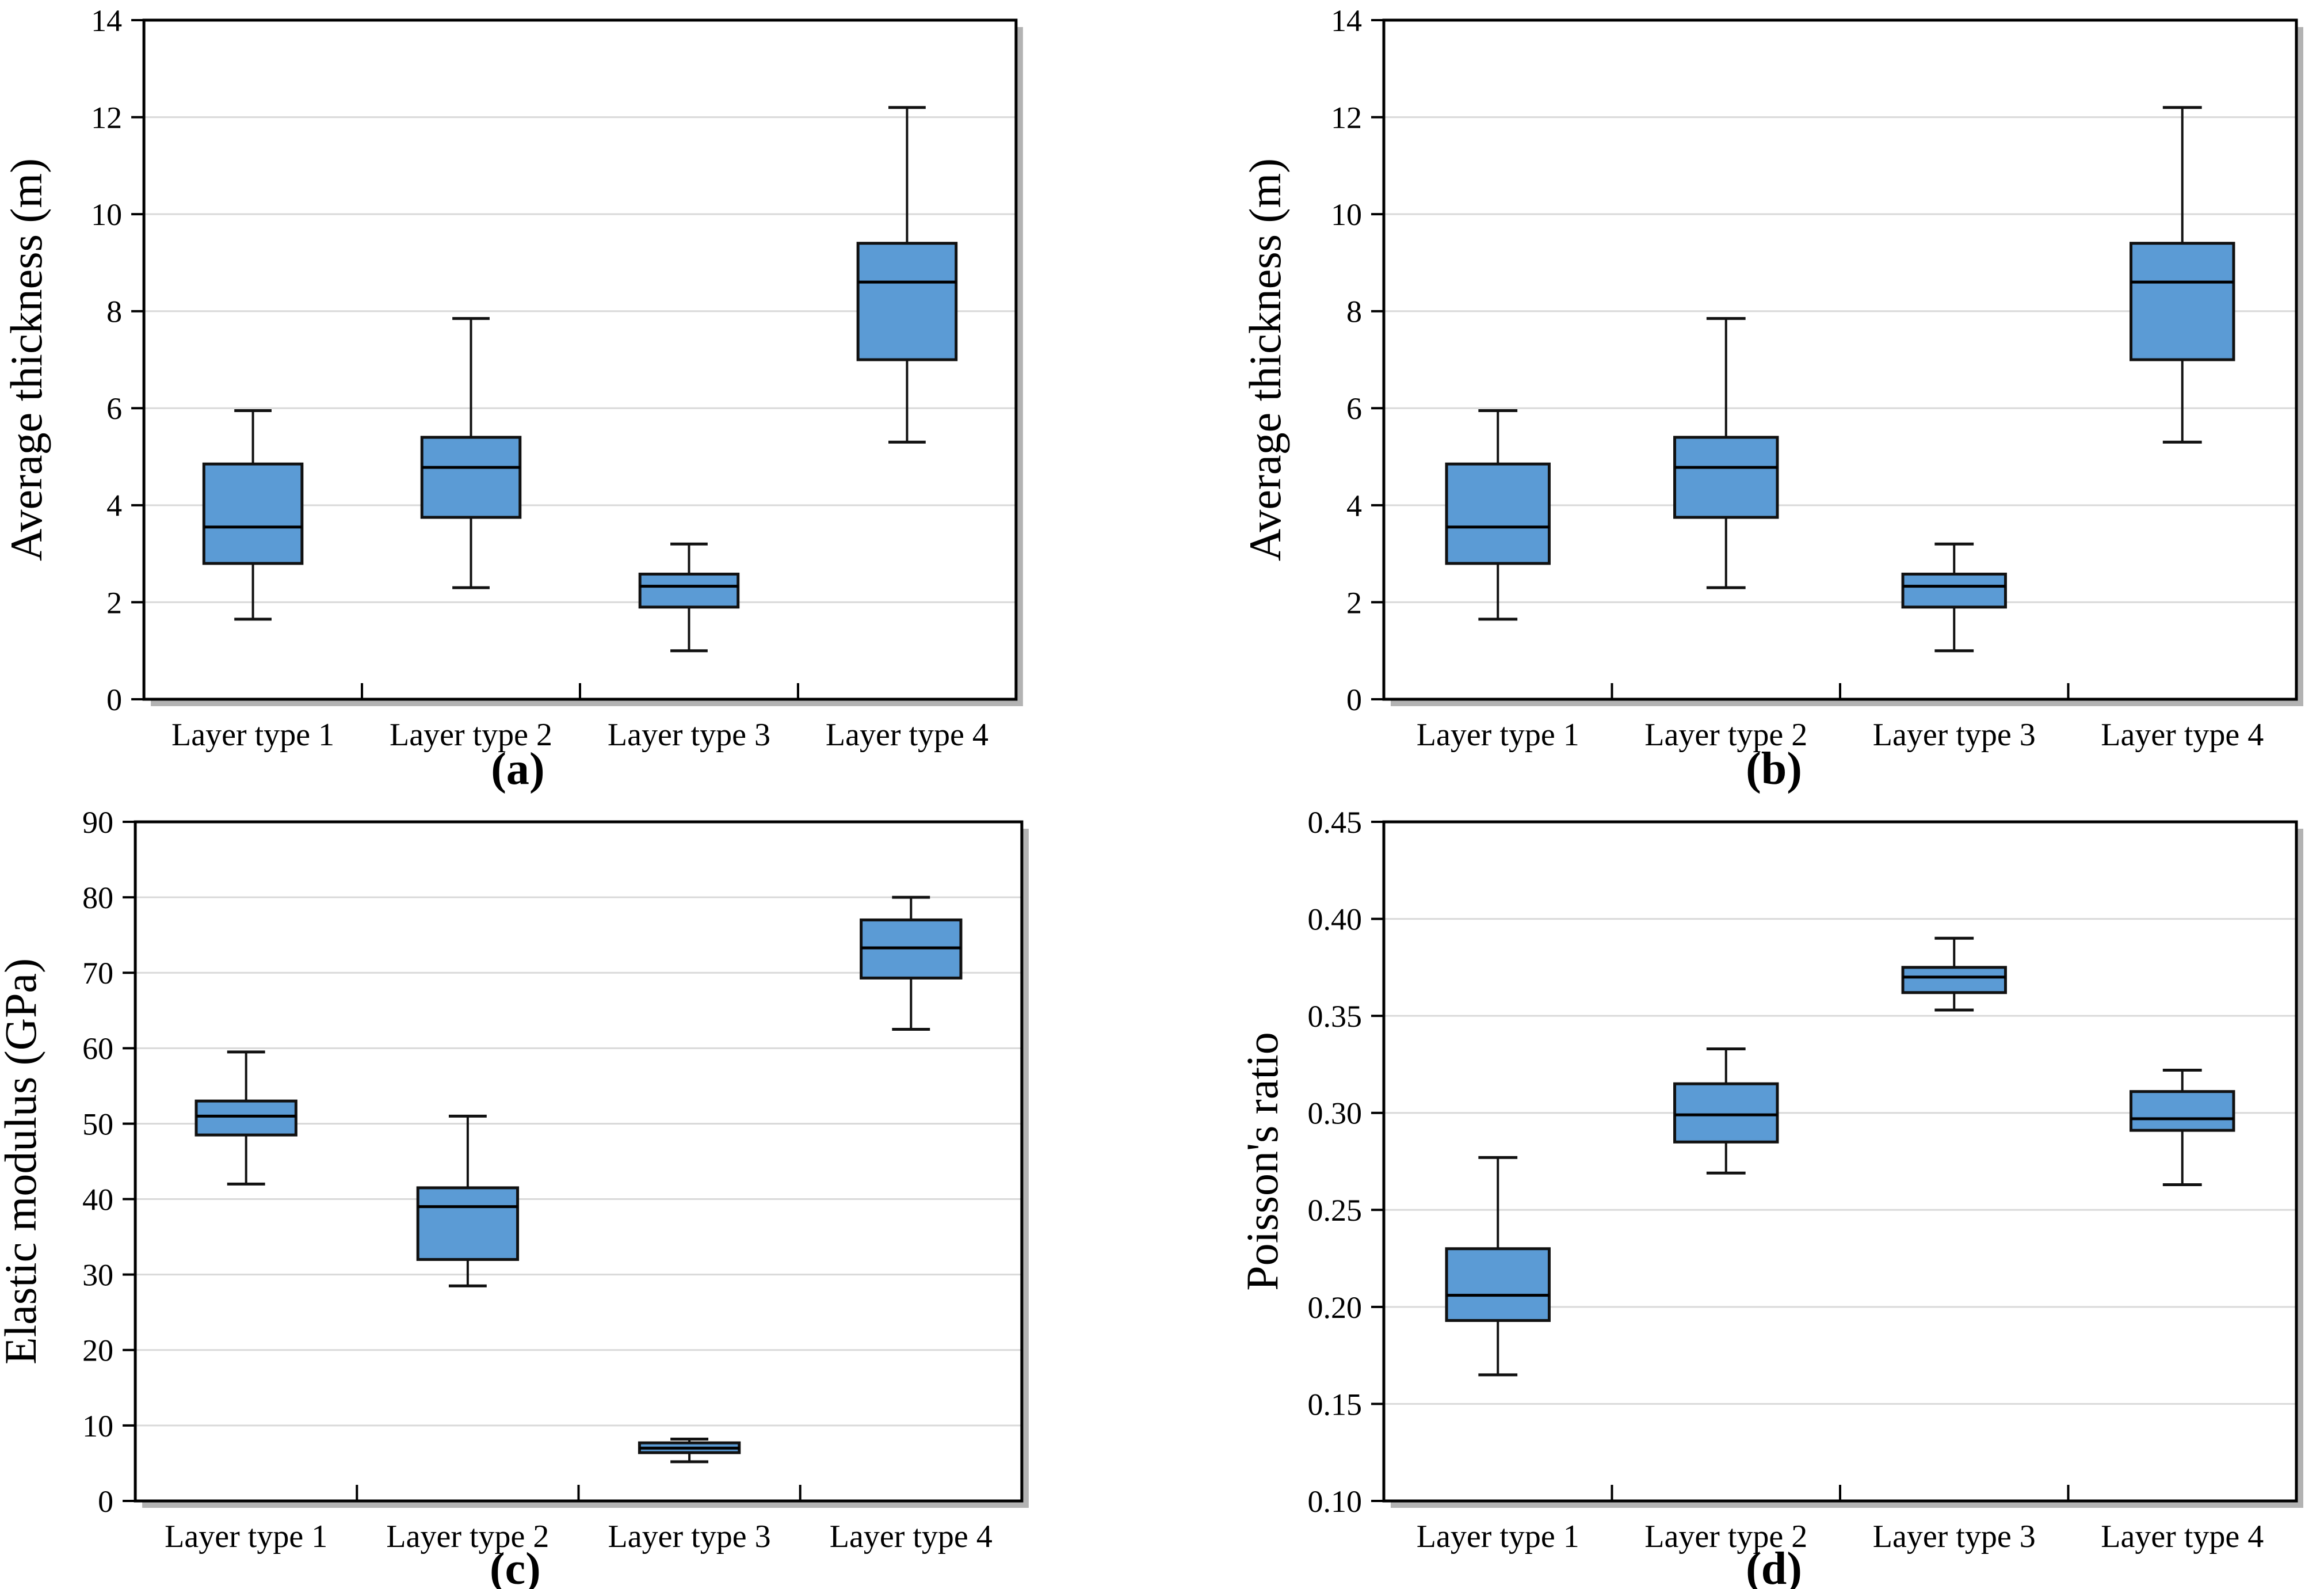 Image resolution: width=2324 pixels, height=1589 pixels. I want to click on panel-caption: (b), so click(1774, 769).